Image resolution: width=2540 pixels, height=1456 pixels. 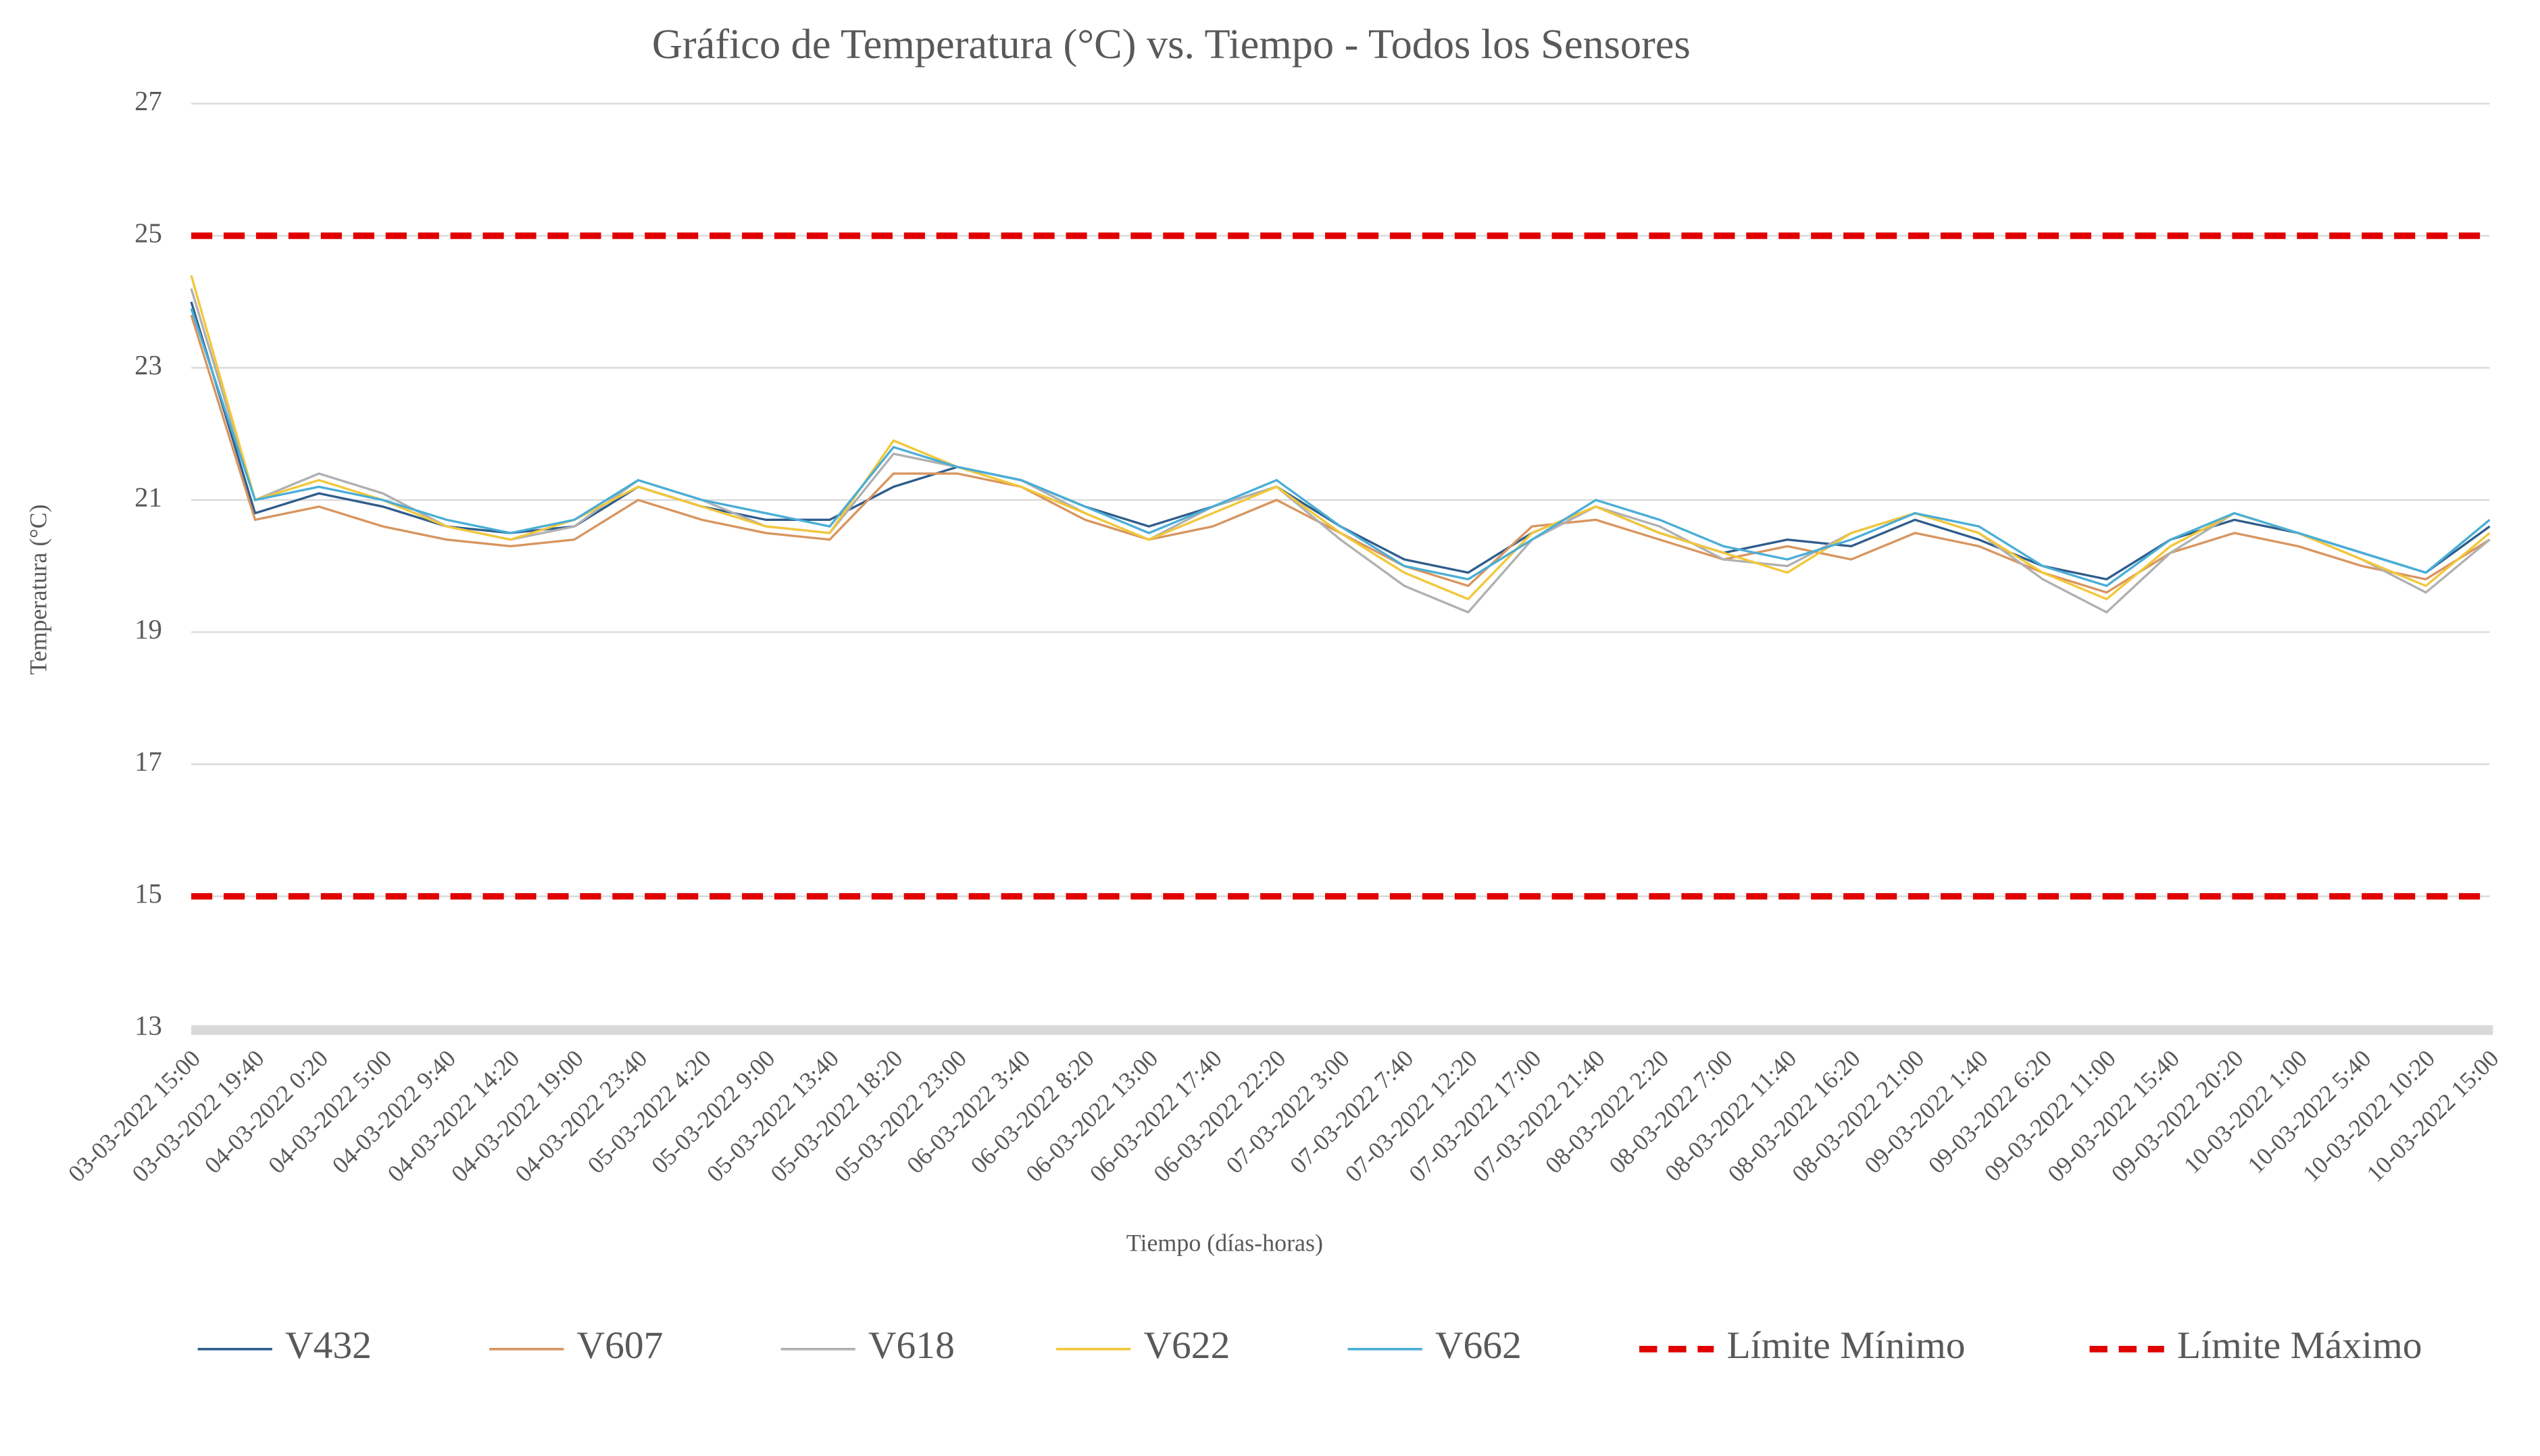 What do you see at coordinates (148, 893) in the screenshot?
I see `y-tick-label: 15` at bounding box center [148, 893].